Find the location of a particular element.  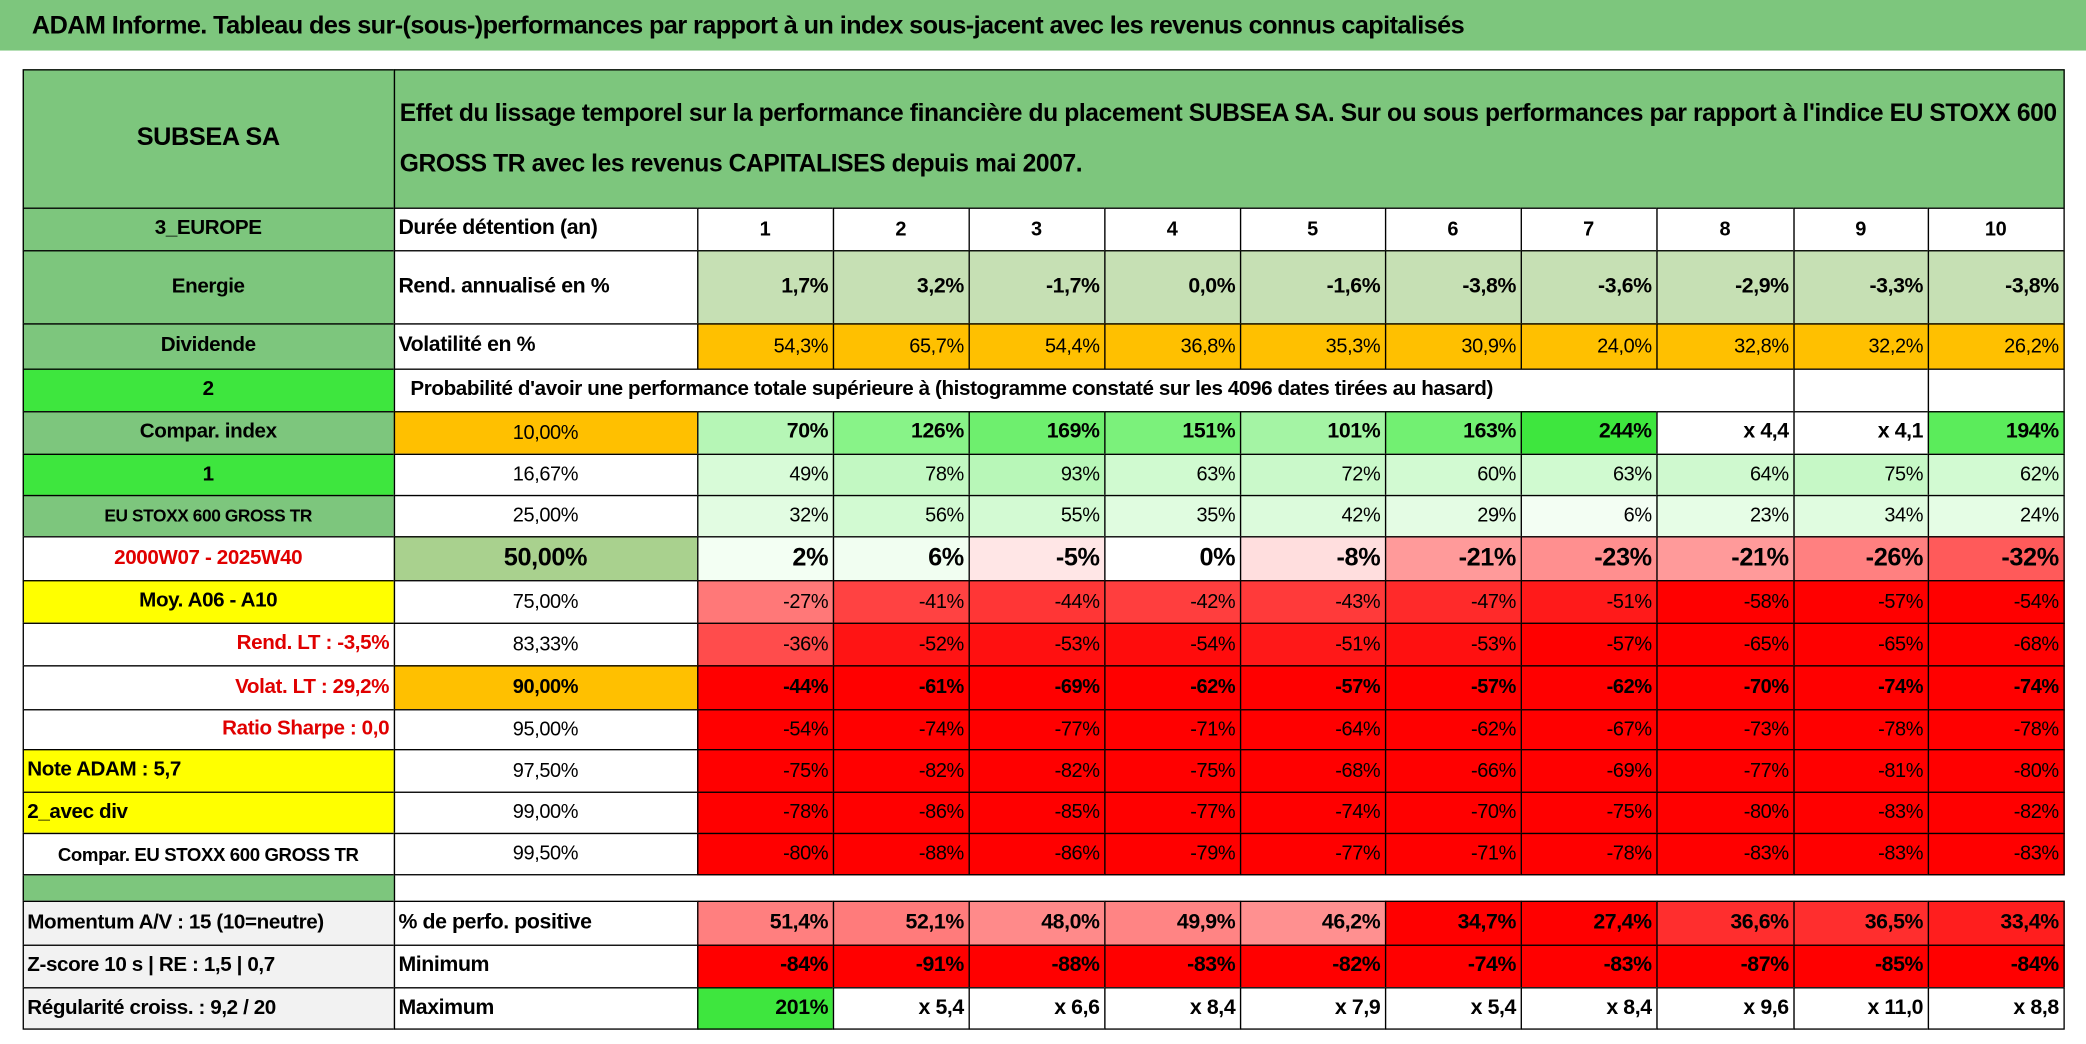

value-cell: 30,9% is located at coordinates (1453, 346).